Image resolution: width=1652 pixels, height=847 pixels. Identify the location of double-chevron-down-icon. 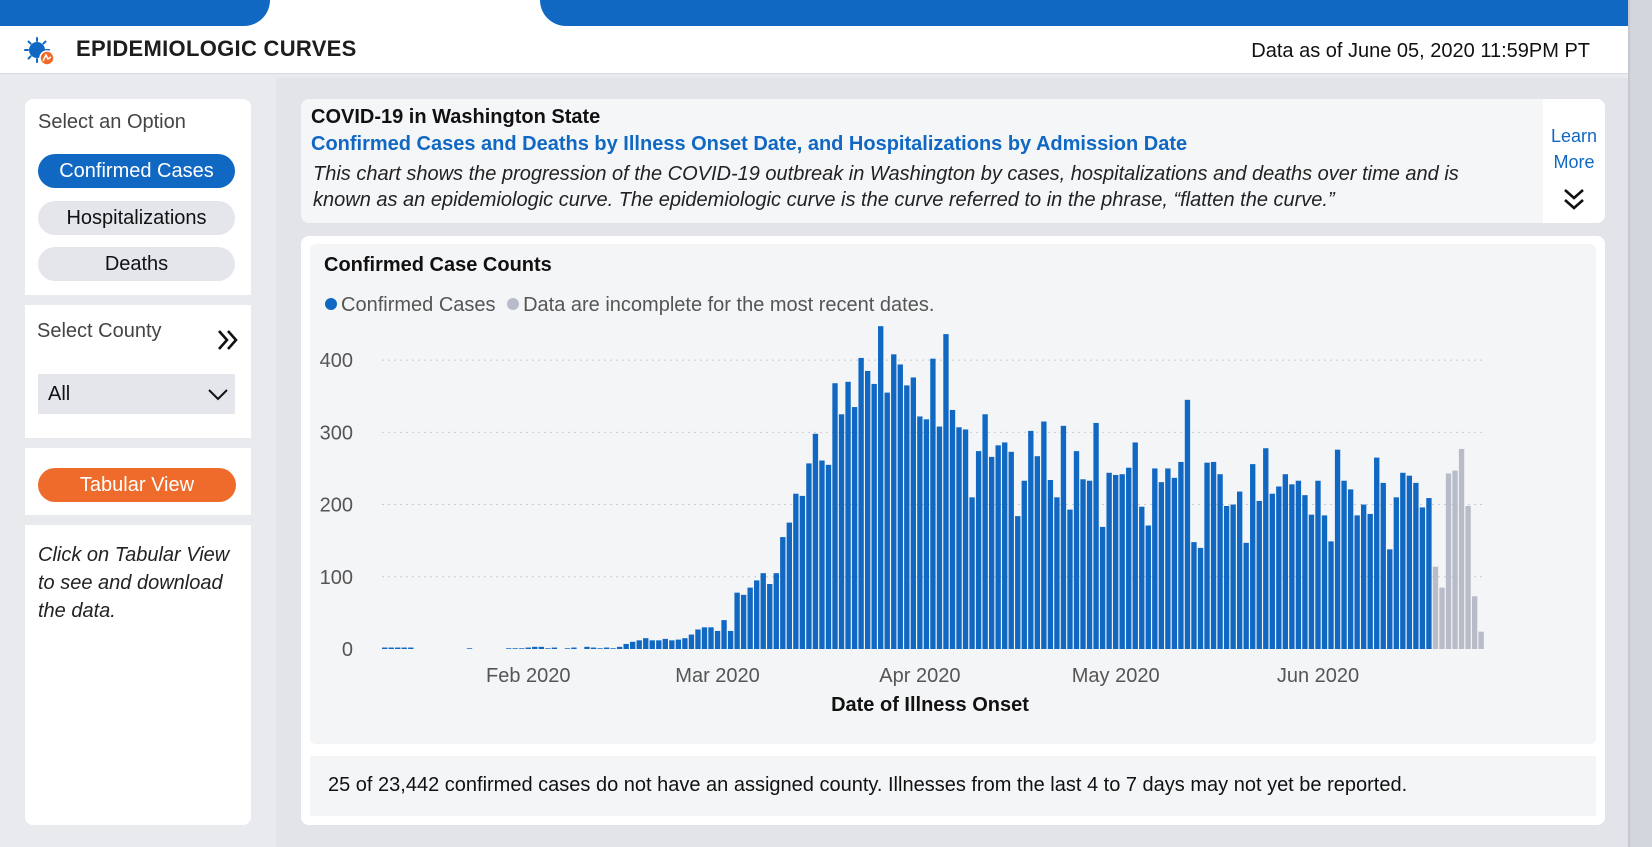
(1574, 200).